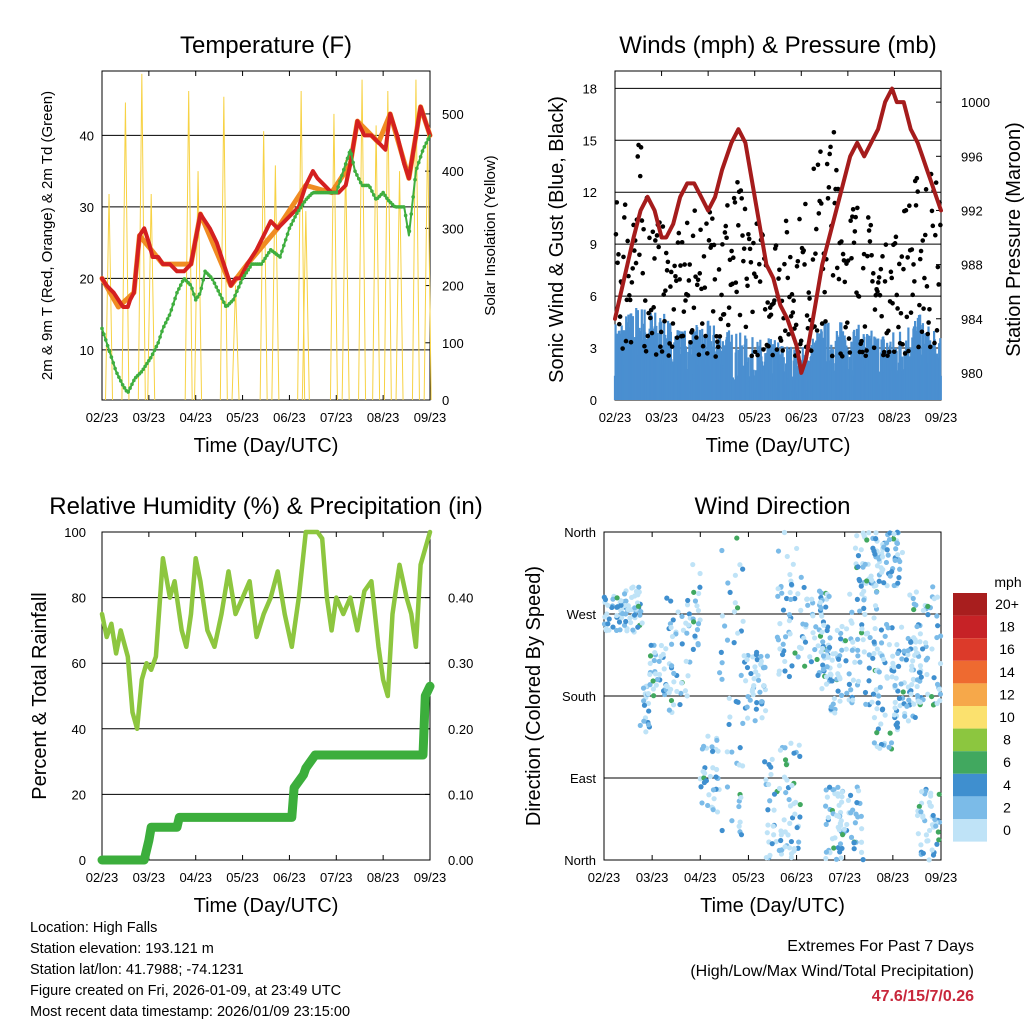  What do you see at coordinates (266, 45) in the screenshot?
I see `temp-title: Temperature (F)` at bounding box center [266, 45].